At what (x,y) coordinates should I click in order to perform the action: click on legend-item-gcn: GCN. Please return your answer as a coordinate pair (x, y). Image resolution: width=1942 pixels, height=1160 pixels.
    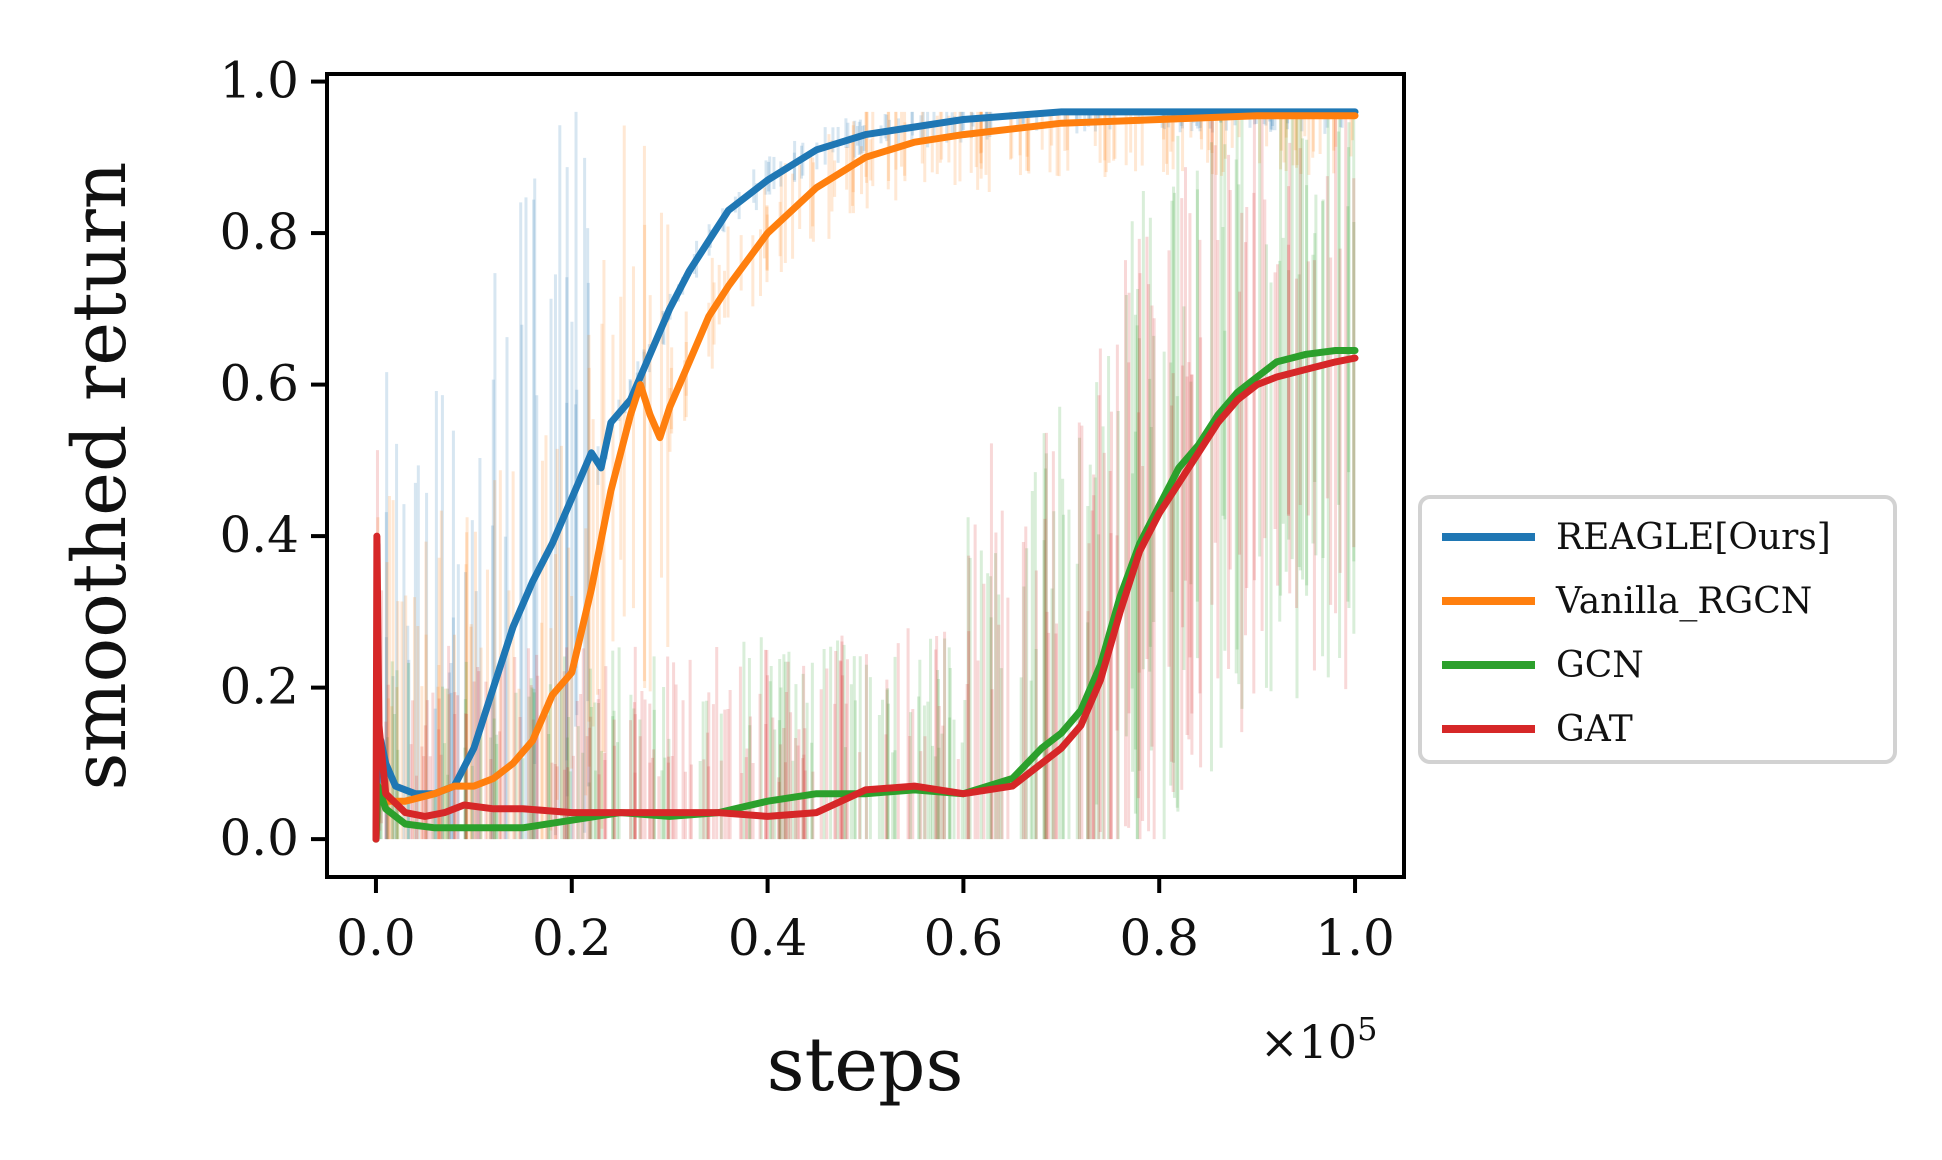
    Looking at the image, I should click on (1543, 665).